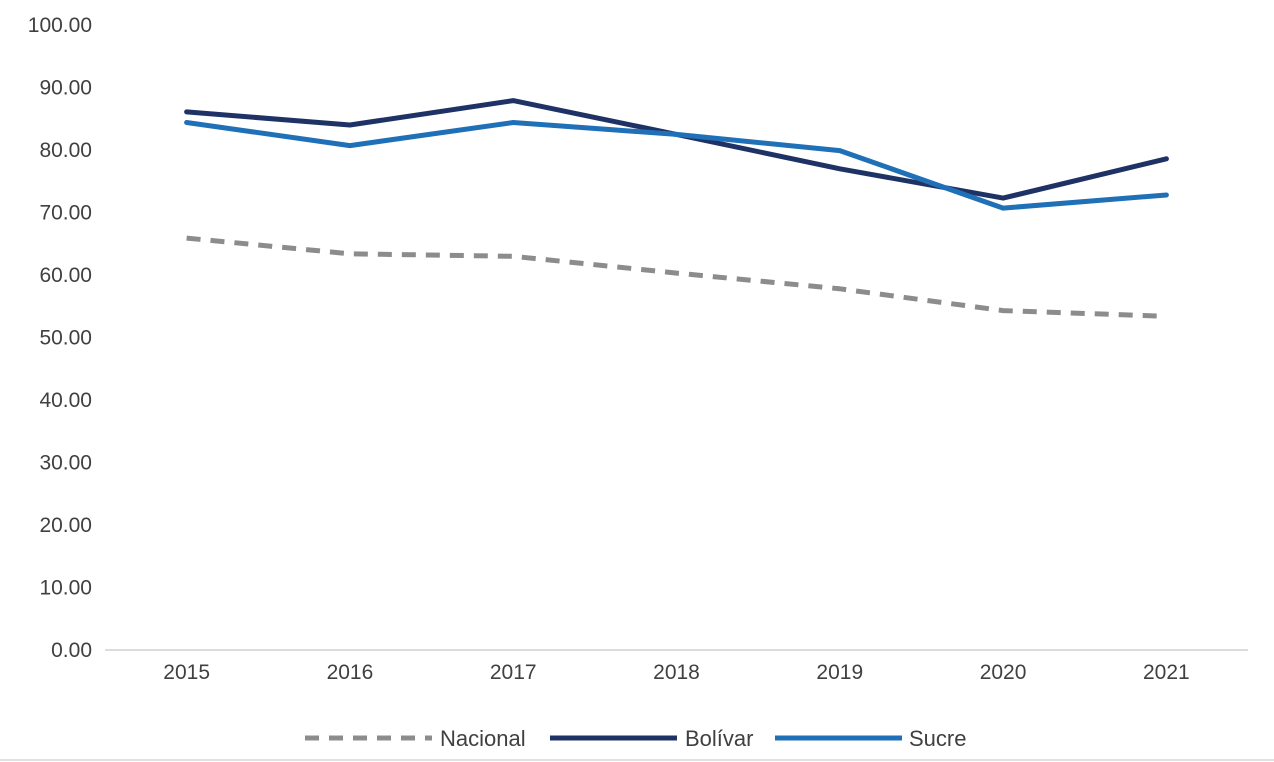 The image size is (1274, 762). I want to click on x-tick-label: 2016, so click(350, 672).